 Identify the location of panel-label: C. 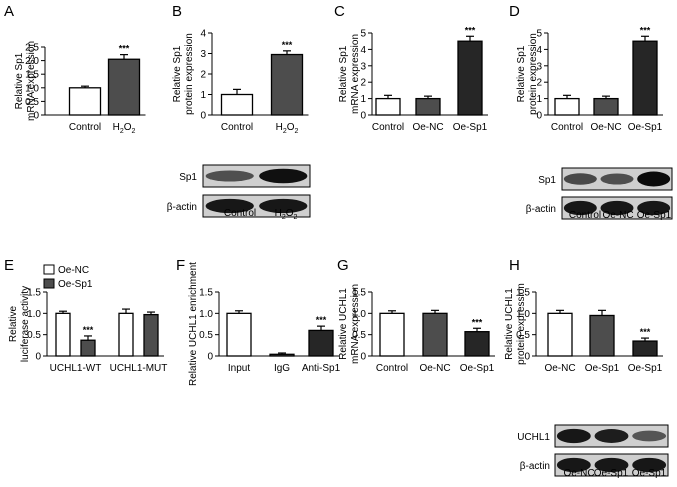
(339, 11).